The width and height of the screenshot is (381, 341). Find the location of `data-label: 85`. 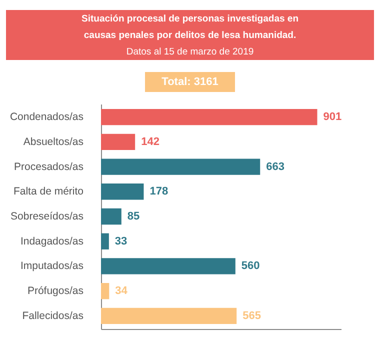

data-label: 85 is located at coordinates (133, 216).